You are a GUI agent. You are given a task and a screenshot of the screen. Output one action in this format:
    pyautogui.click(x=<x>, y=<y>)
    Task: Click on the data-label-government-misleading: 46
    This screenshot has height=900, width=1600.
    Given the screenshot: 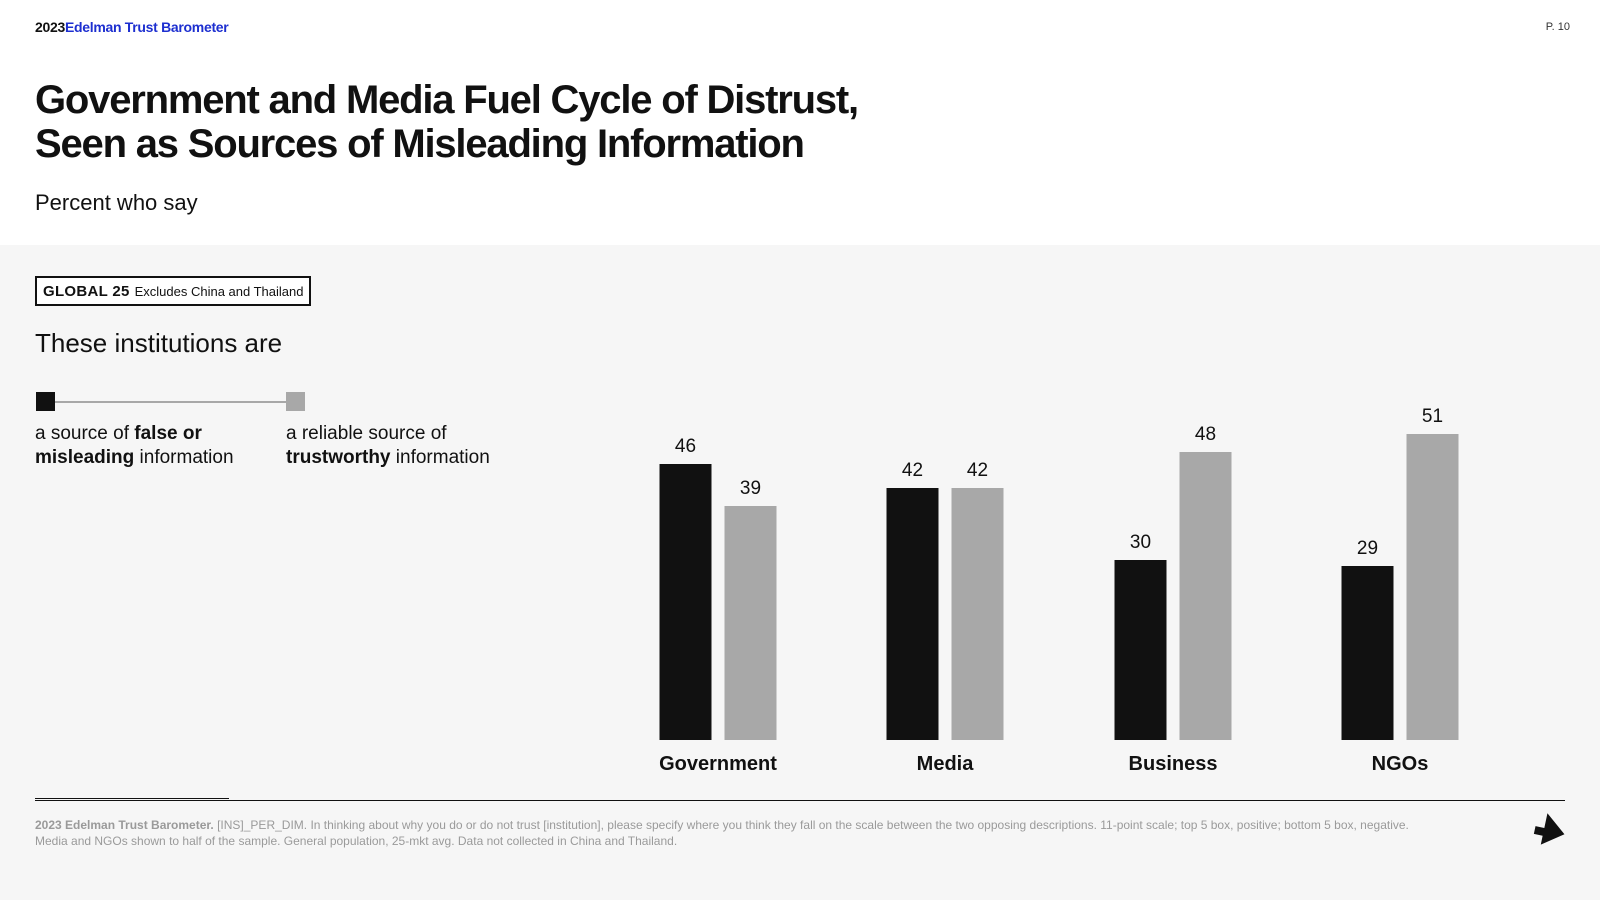 What is the action you would take?
    pyautogui.click(x=685, y=446)
    